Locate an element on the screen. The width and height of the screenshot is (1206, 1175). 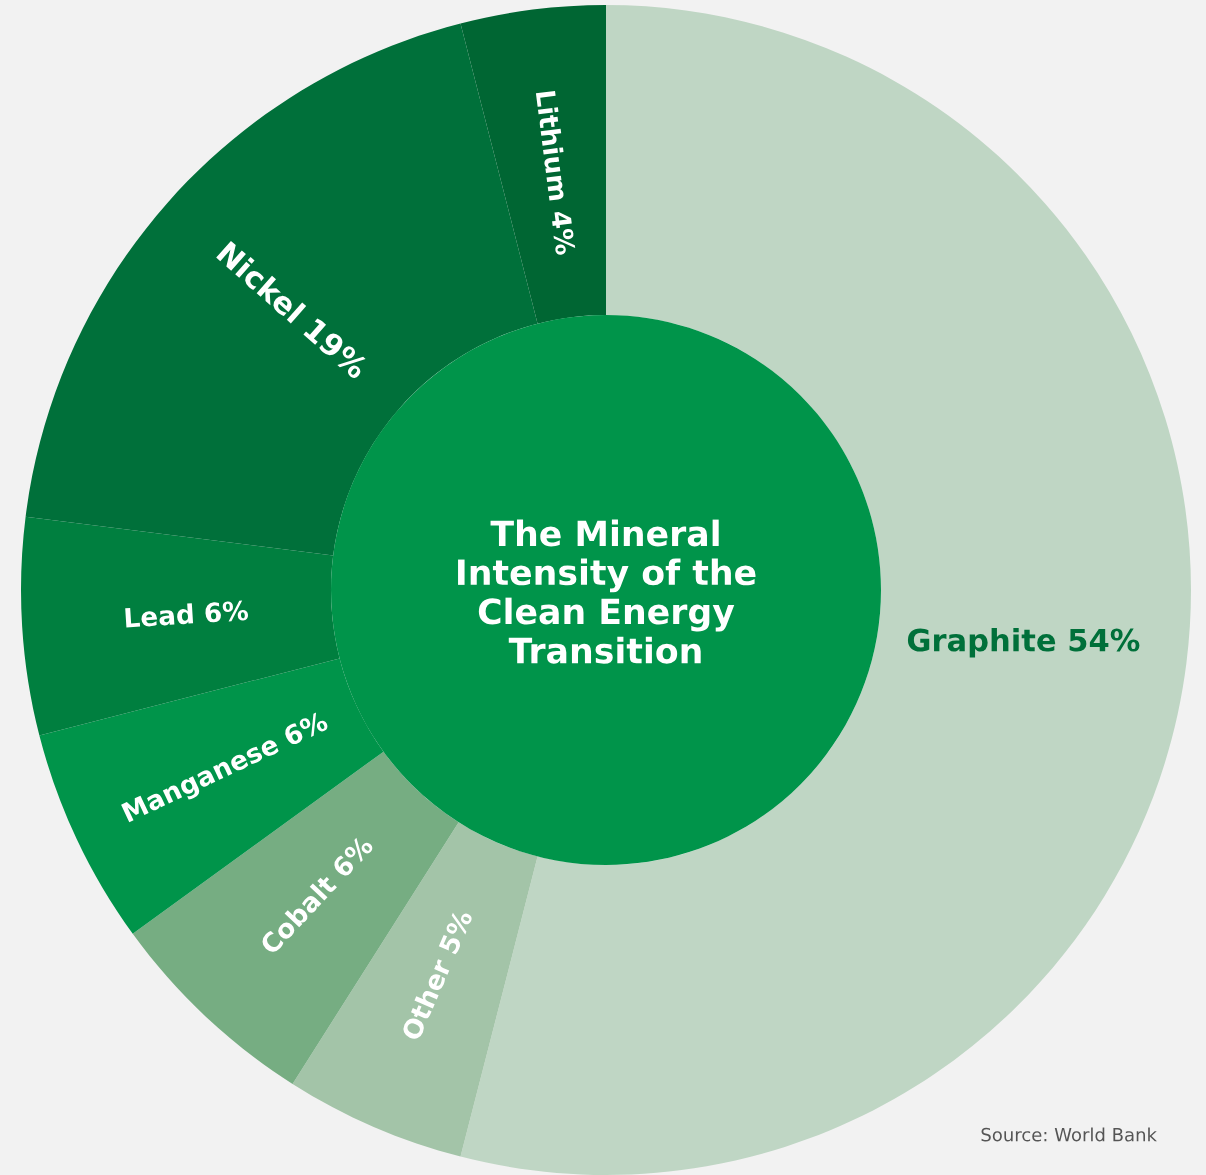
source-note: Source: World Bank is located at coordinates (1069, 1134).